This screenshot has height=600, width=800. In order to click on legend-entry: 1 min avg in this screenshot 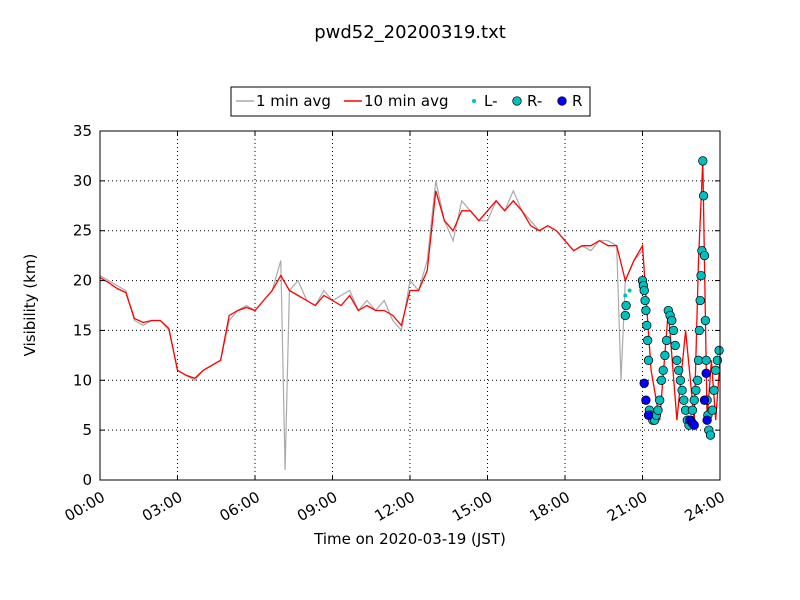, I will do `click(283, 101)`.